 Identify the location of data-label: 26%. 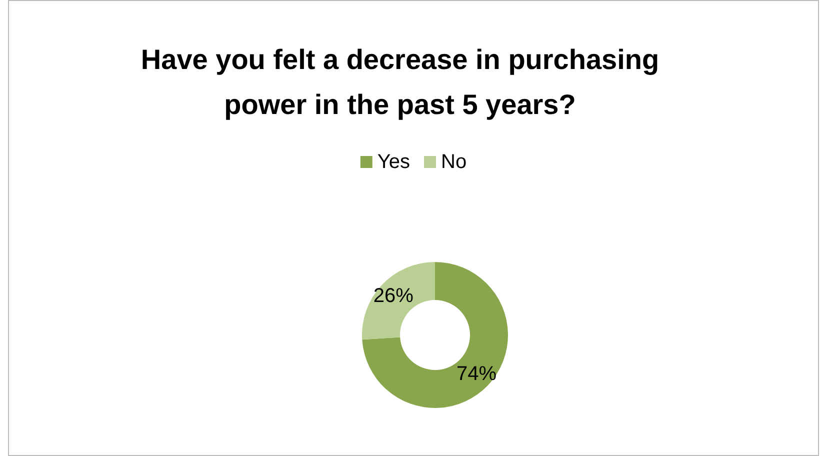
(393, 295).